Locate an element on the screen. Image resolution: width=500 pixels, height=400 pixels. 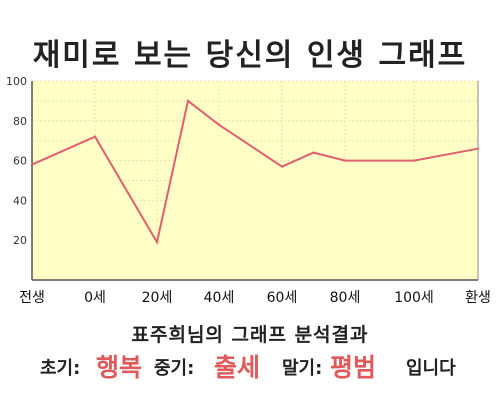
x-tick-label: 환생 is located at coordinates (478, 298).